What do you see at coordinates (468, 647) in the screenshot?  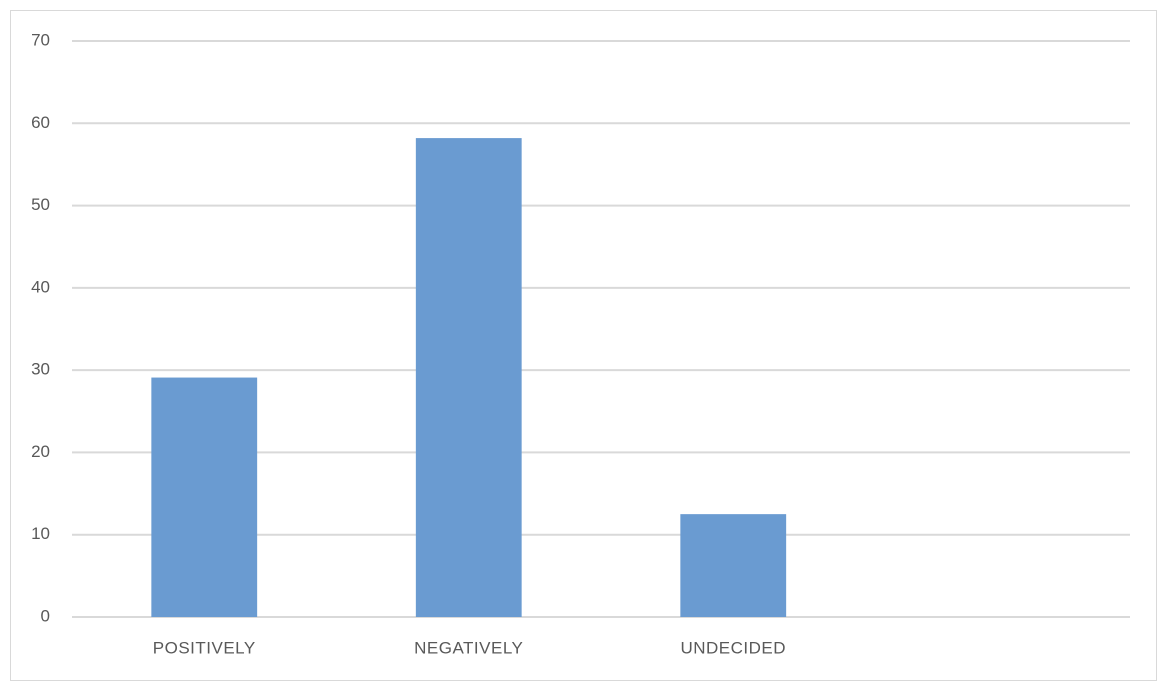 I see `x-tick-label: NEGATIVELY` at bounding box center [468, 647].